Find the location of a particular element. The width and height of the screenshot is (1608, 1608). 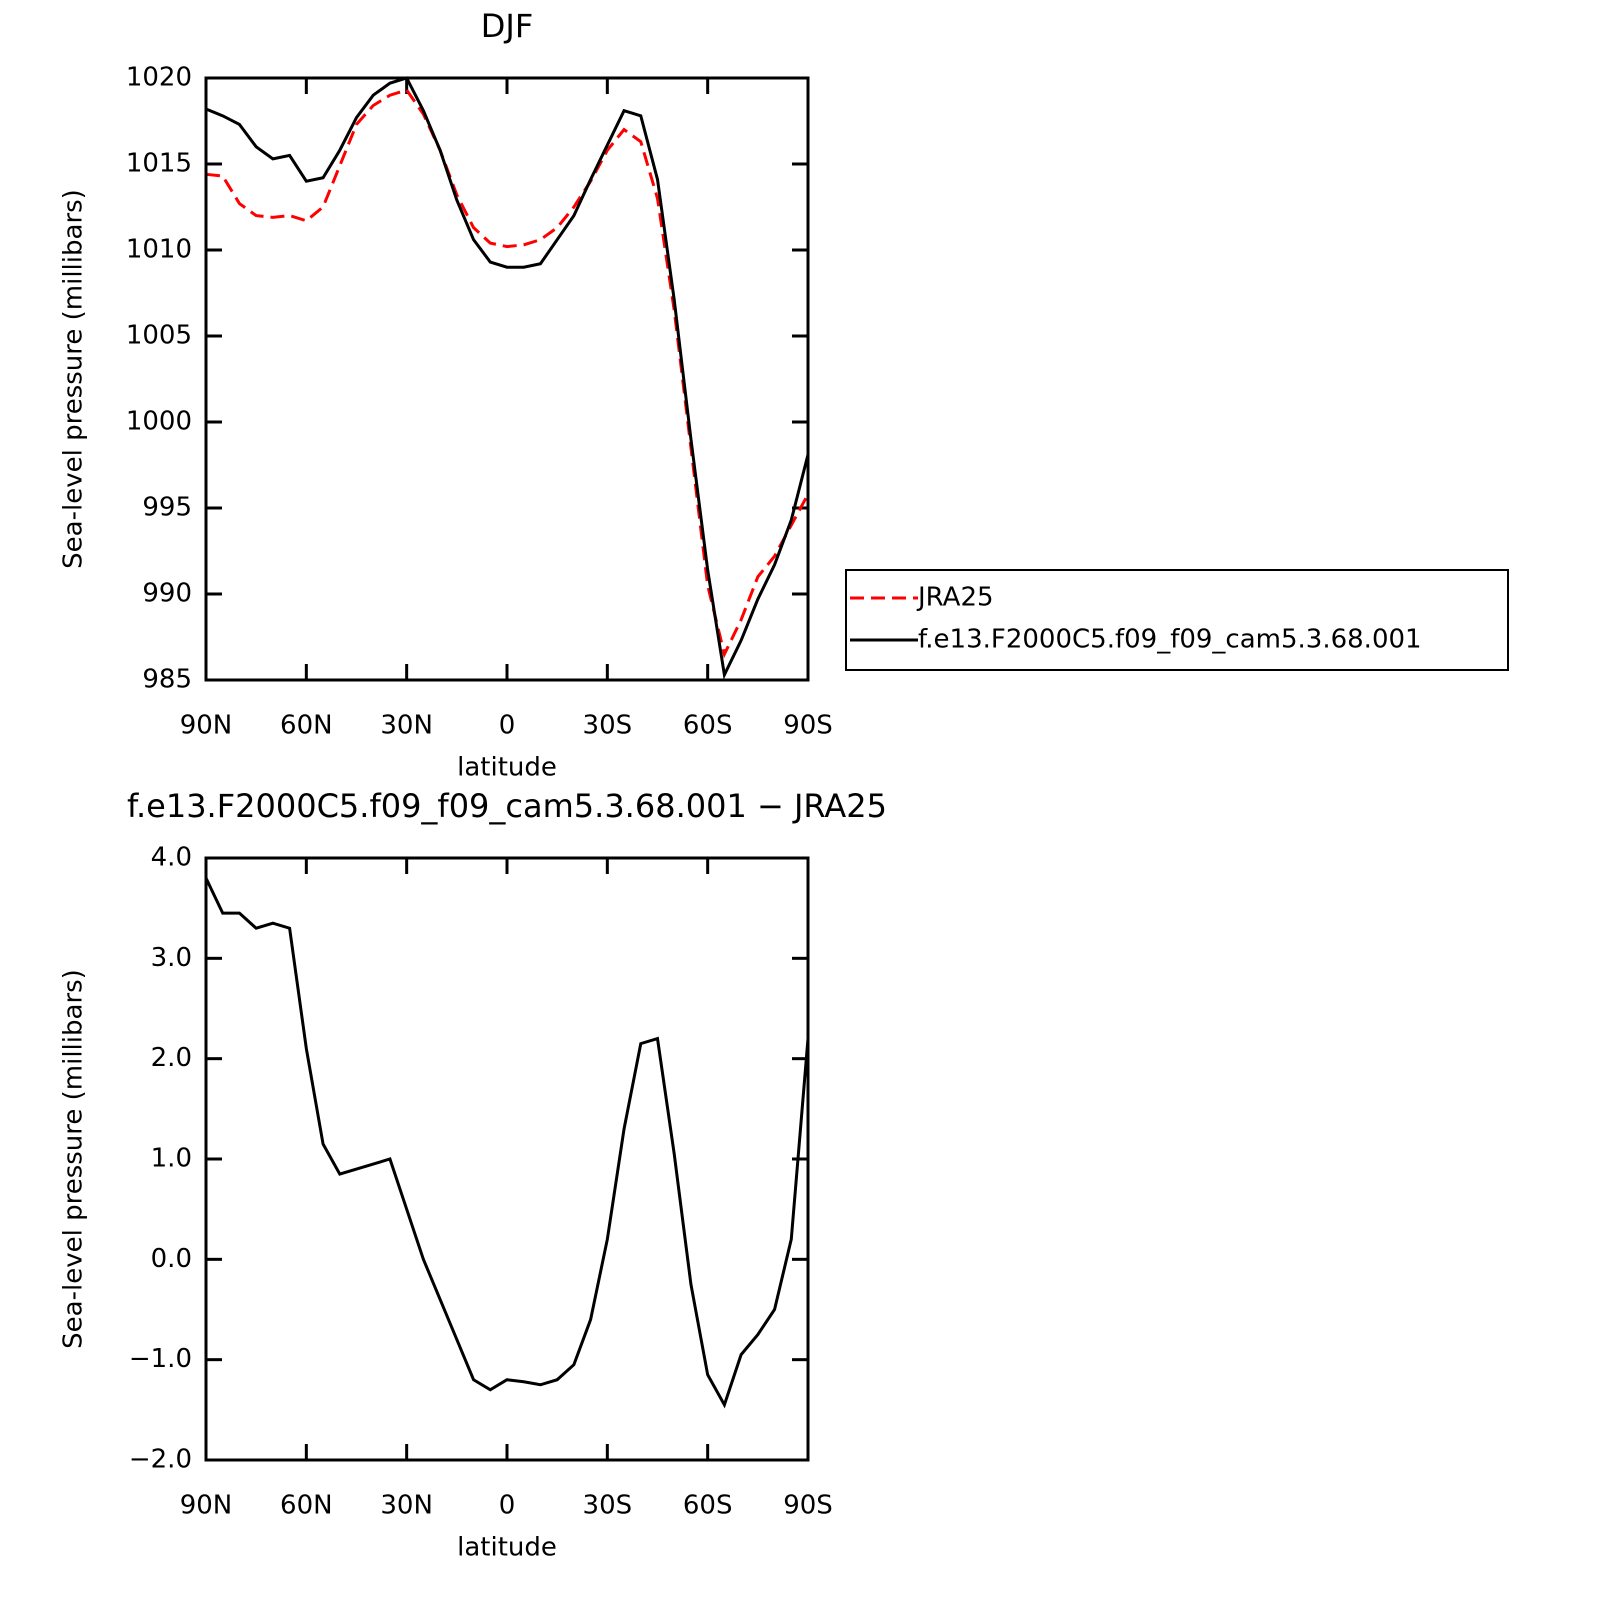

y-tick-label: 2.0 is located at coordinates (171, 1058).